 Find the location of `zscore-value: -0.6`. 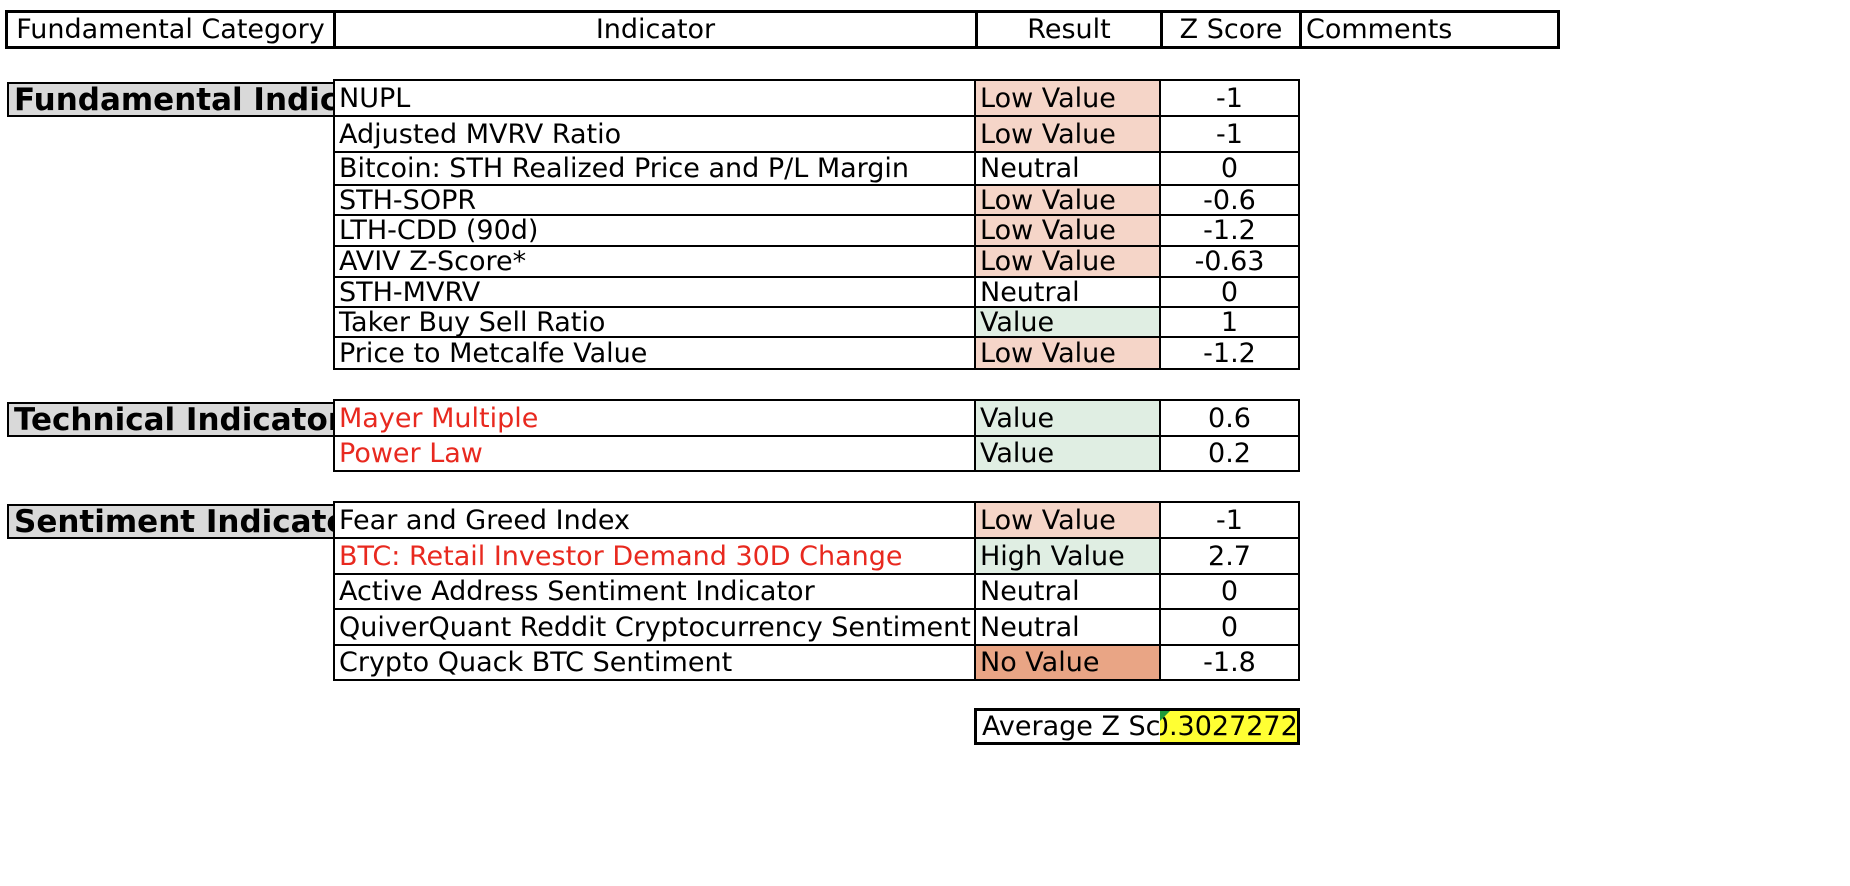

zscore-value: -0.6 is located at coordinates (1229, 200).